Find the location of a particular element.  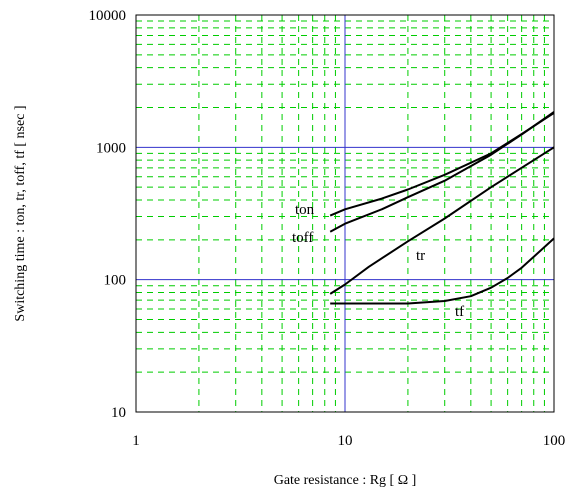

series-label-tr: tr is located at coordinates (420, 256).